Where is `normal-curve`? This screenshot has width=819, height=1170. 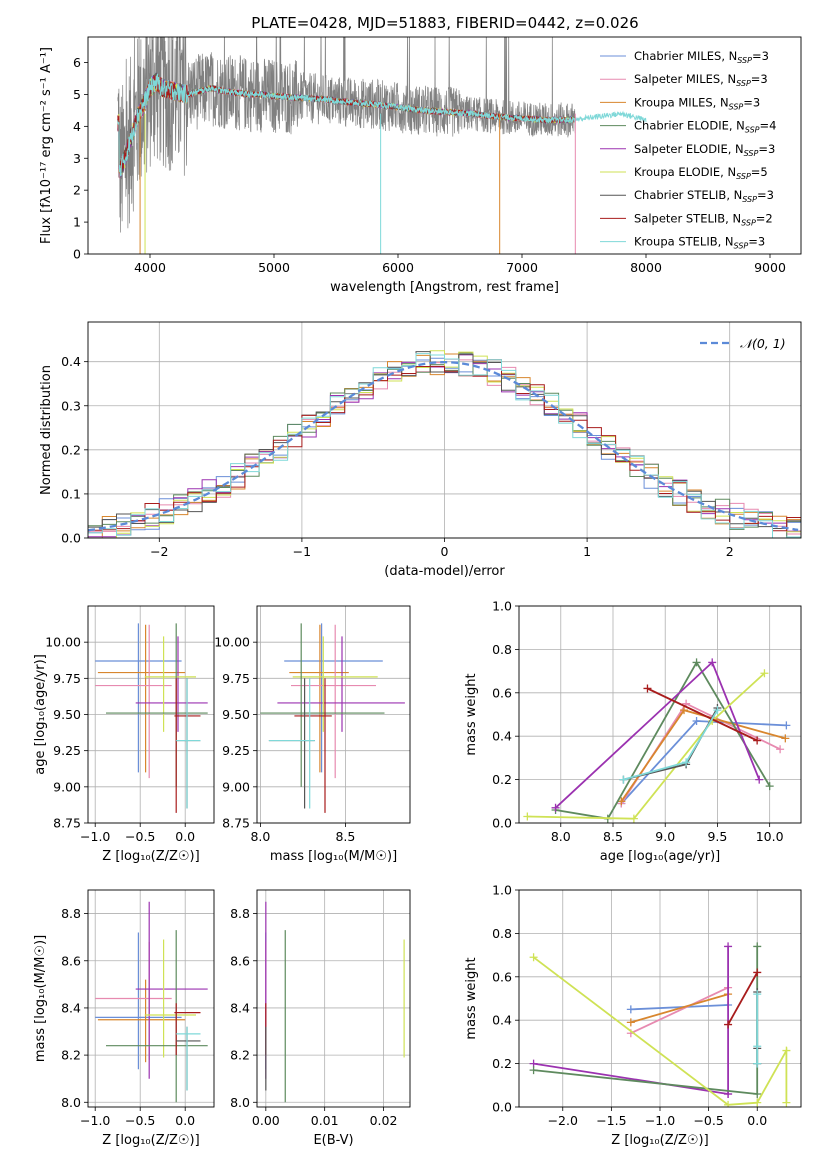
normal-curve is located at coordinates (443, 446).